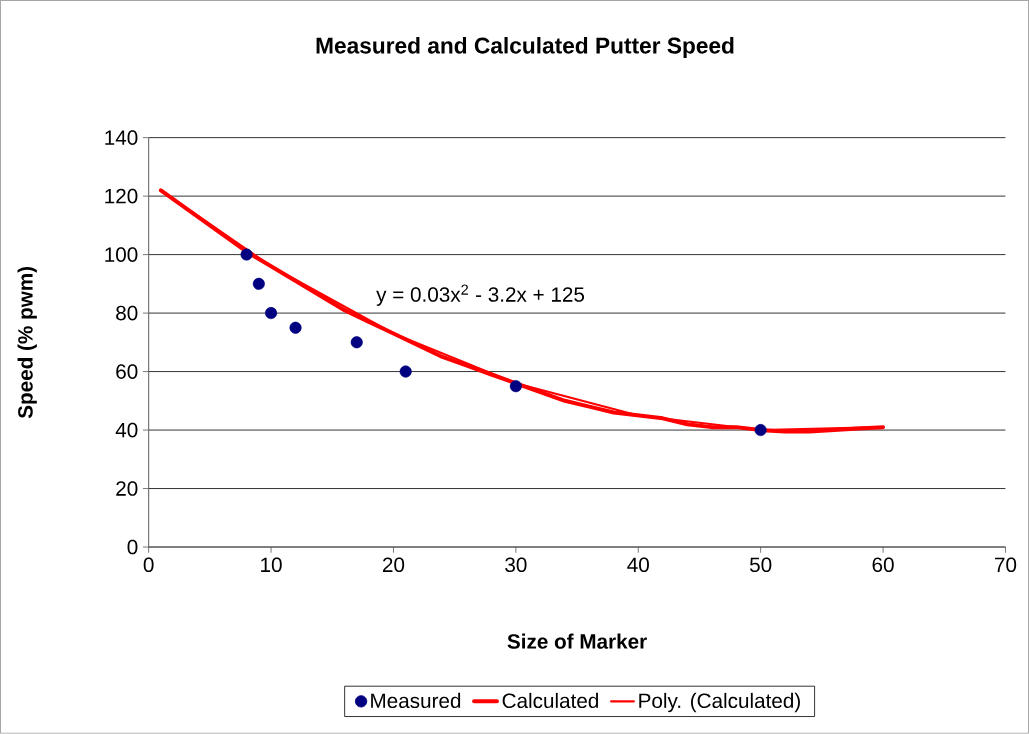  I want to click on y-tick-label: 20, so click(127, 489).